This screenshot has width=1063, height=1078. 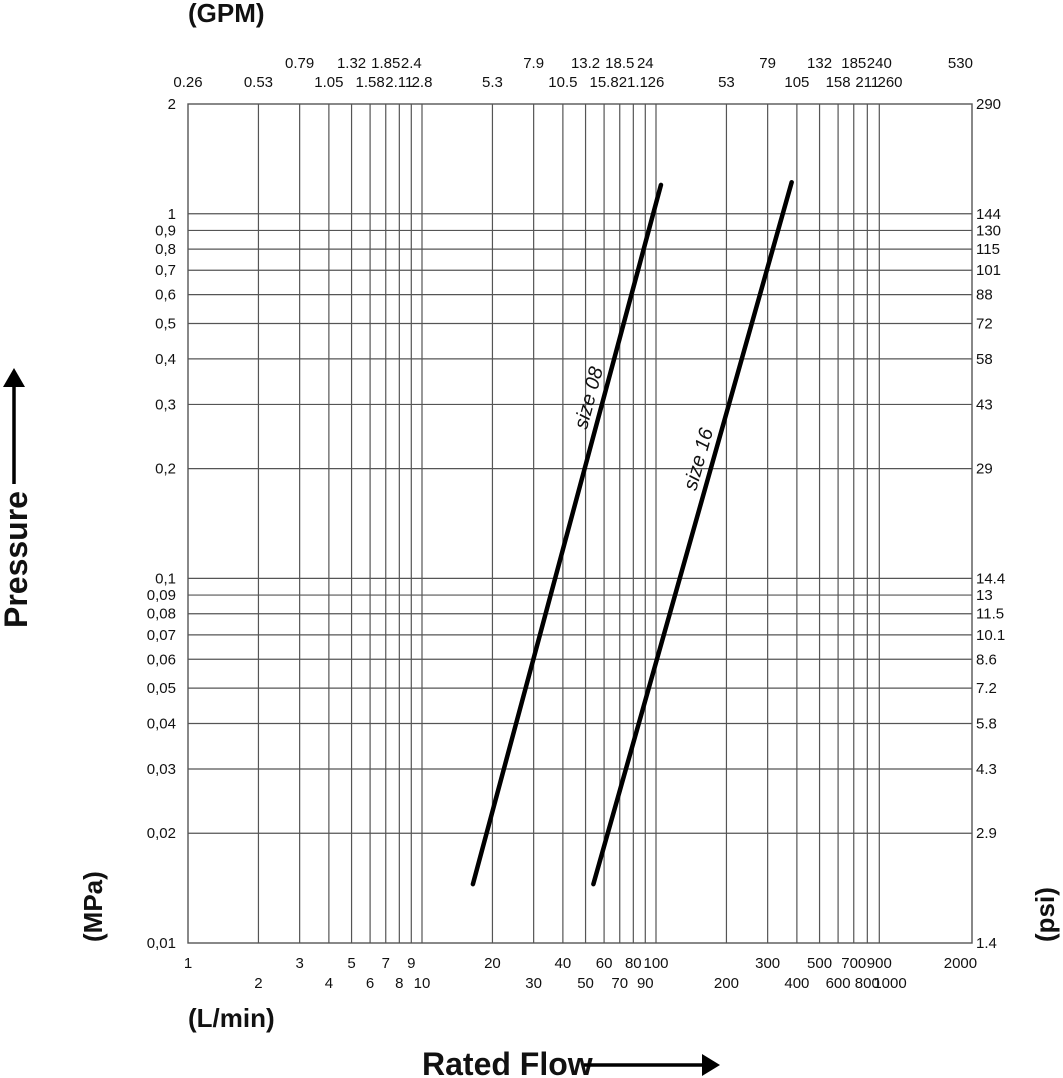 What do you see at coordinates (258, 983) in the screenshot?
I see `x-tick-label: 2` at bounding box center [258, 983].